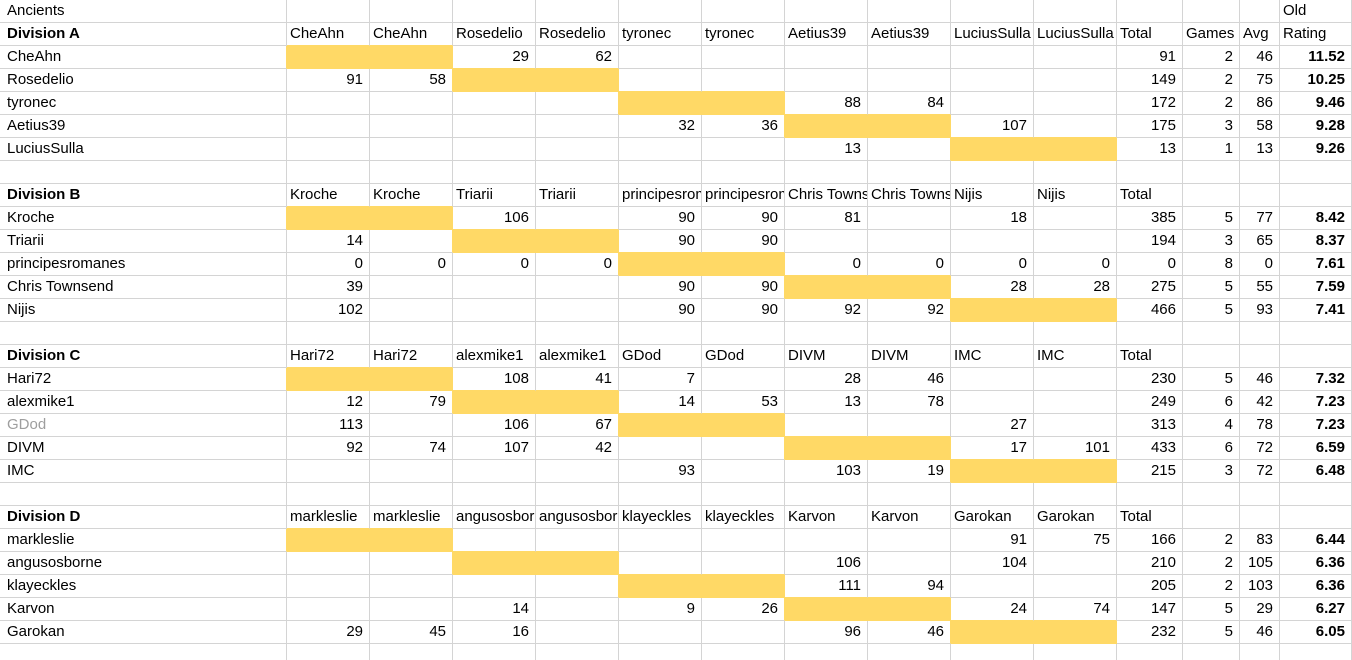  I want to click on games-cell: 5, so click(1211, 379).